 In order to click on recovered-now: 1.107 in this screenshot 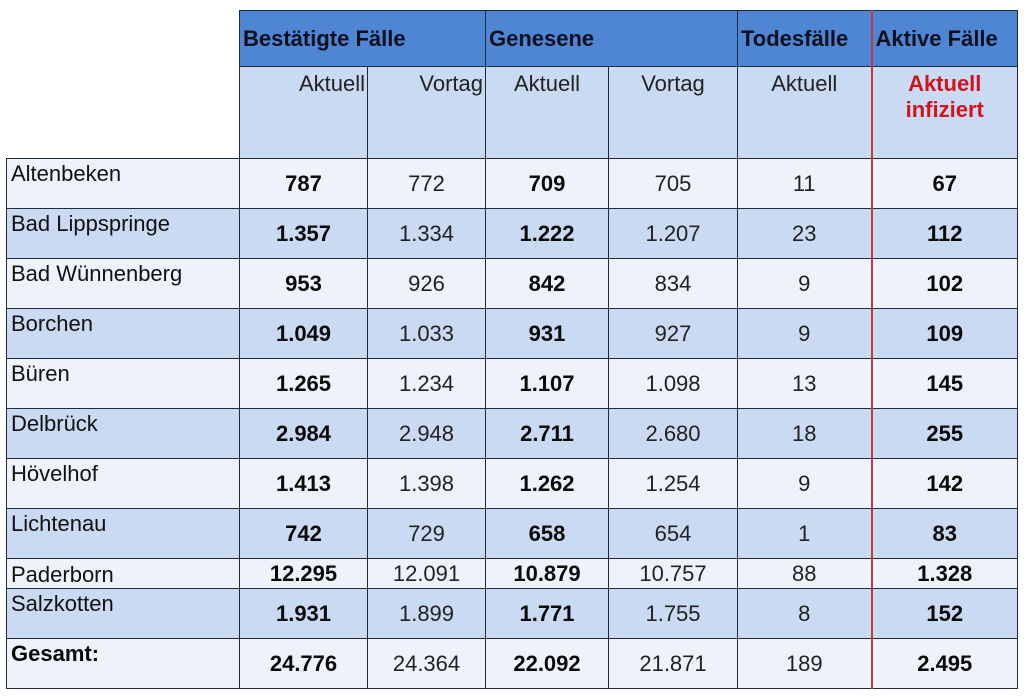, I will do `click(547, 383)`.